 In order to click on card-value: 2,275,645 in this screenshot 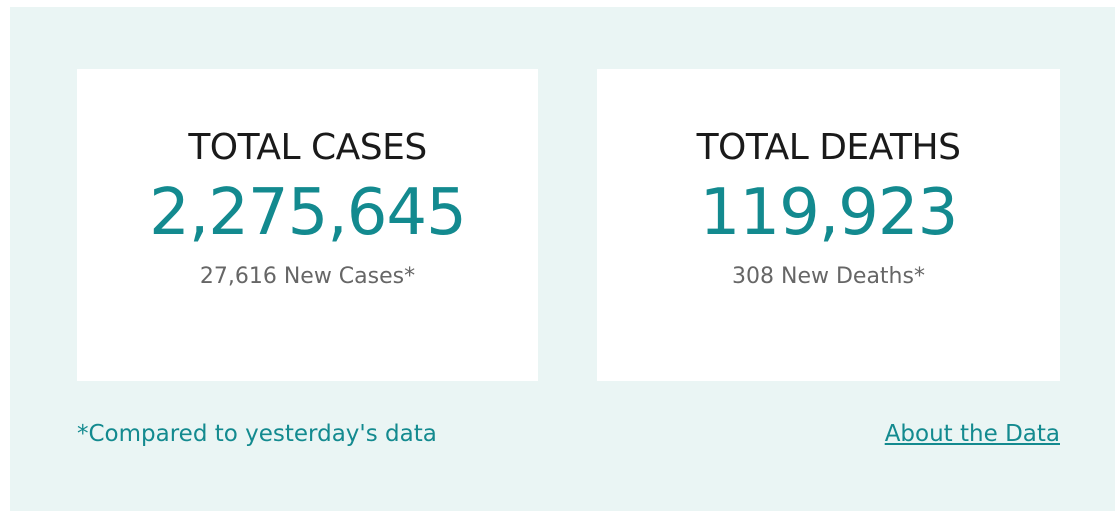, I will do `click(308, 213)`.